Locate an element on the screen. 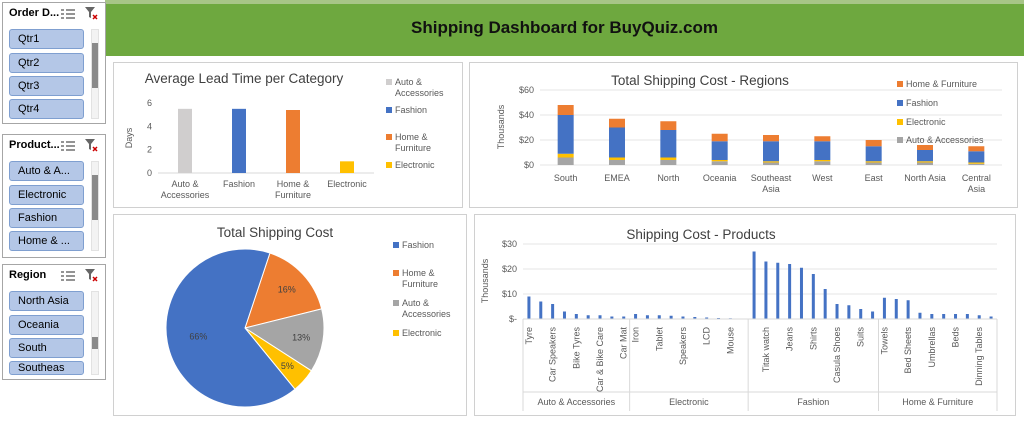 The image size is (1024, 424). slicer-item-fashion: Fashion is located at coordinates (46, 218).